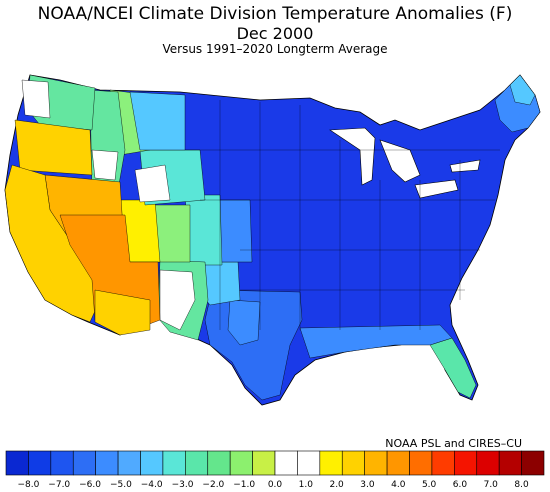  Describe the element at coordinates (275, 485) in the screenshot. I see `legend-tick-label: 0.0` at that location.